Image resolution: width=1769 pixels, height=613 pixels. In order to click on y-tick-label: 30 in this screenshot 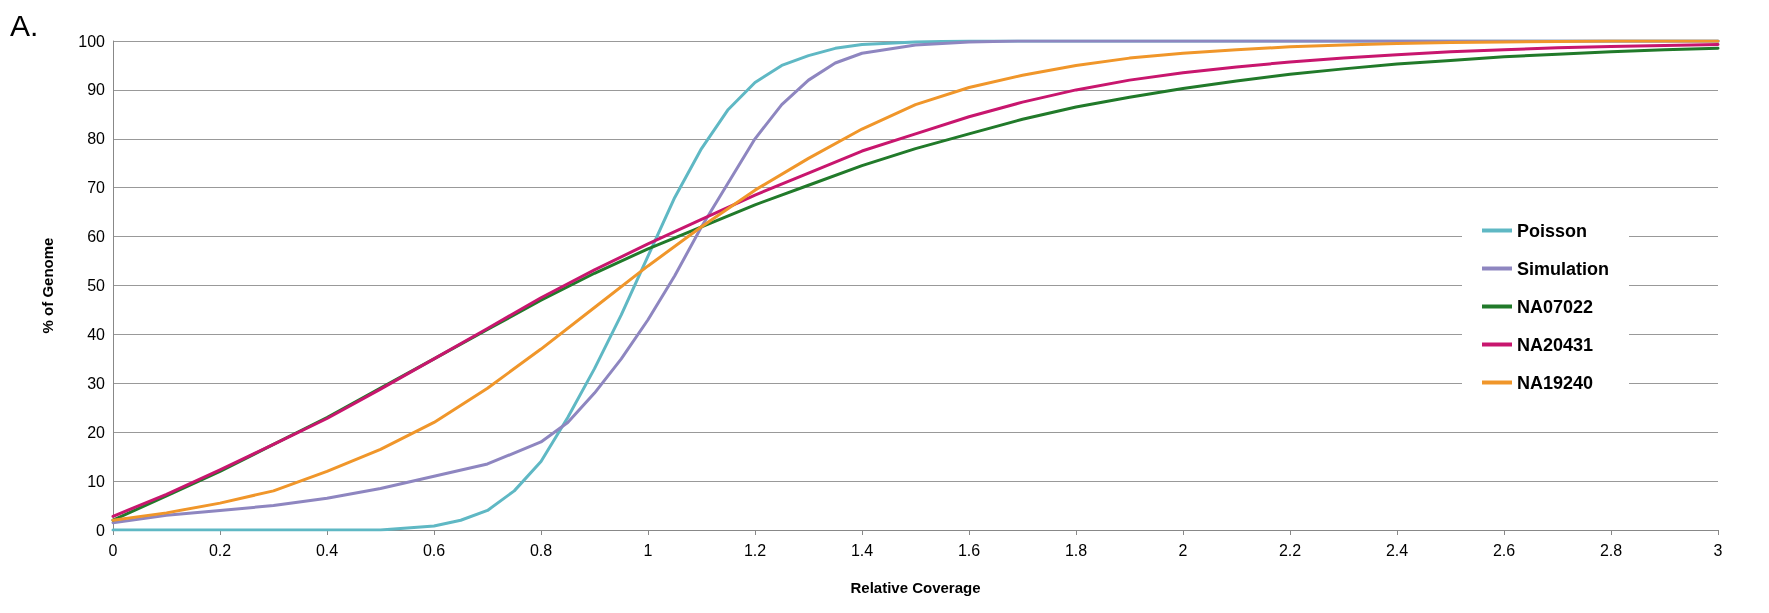, I will do `click(96, 383)`.